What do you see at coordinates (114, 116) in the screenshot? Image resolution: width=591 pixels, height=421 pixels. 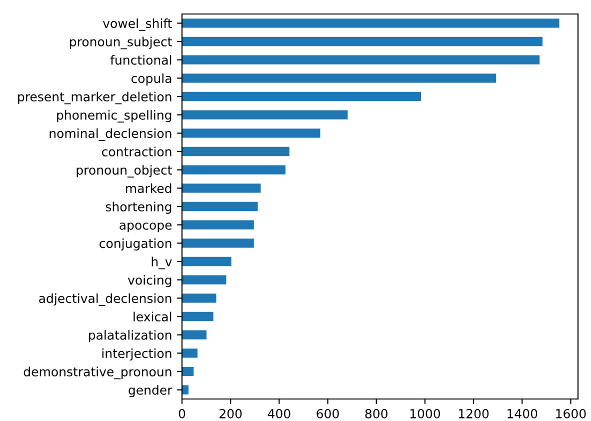 I see `y-tick-label: phonemic_spelling` at bounding box center [114, 116].